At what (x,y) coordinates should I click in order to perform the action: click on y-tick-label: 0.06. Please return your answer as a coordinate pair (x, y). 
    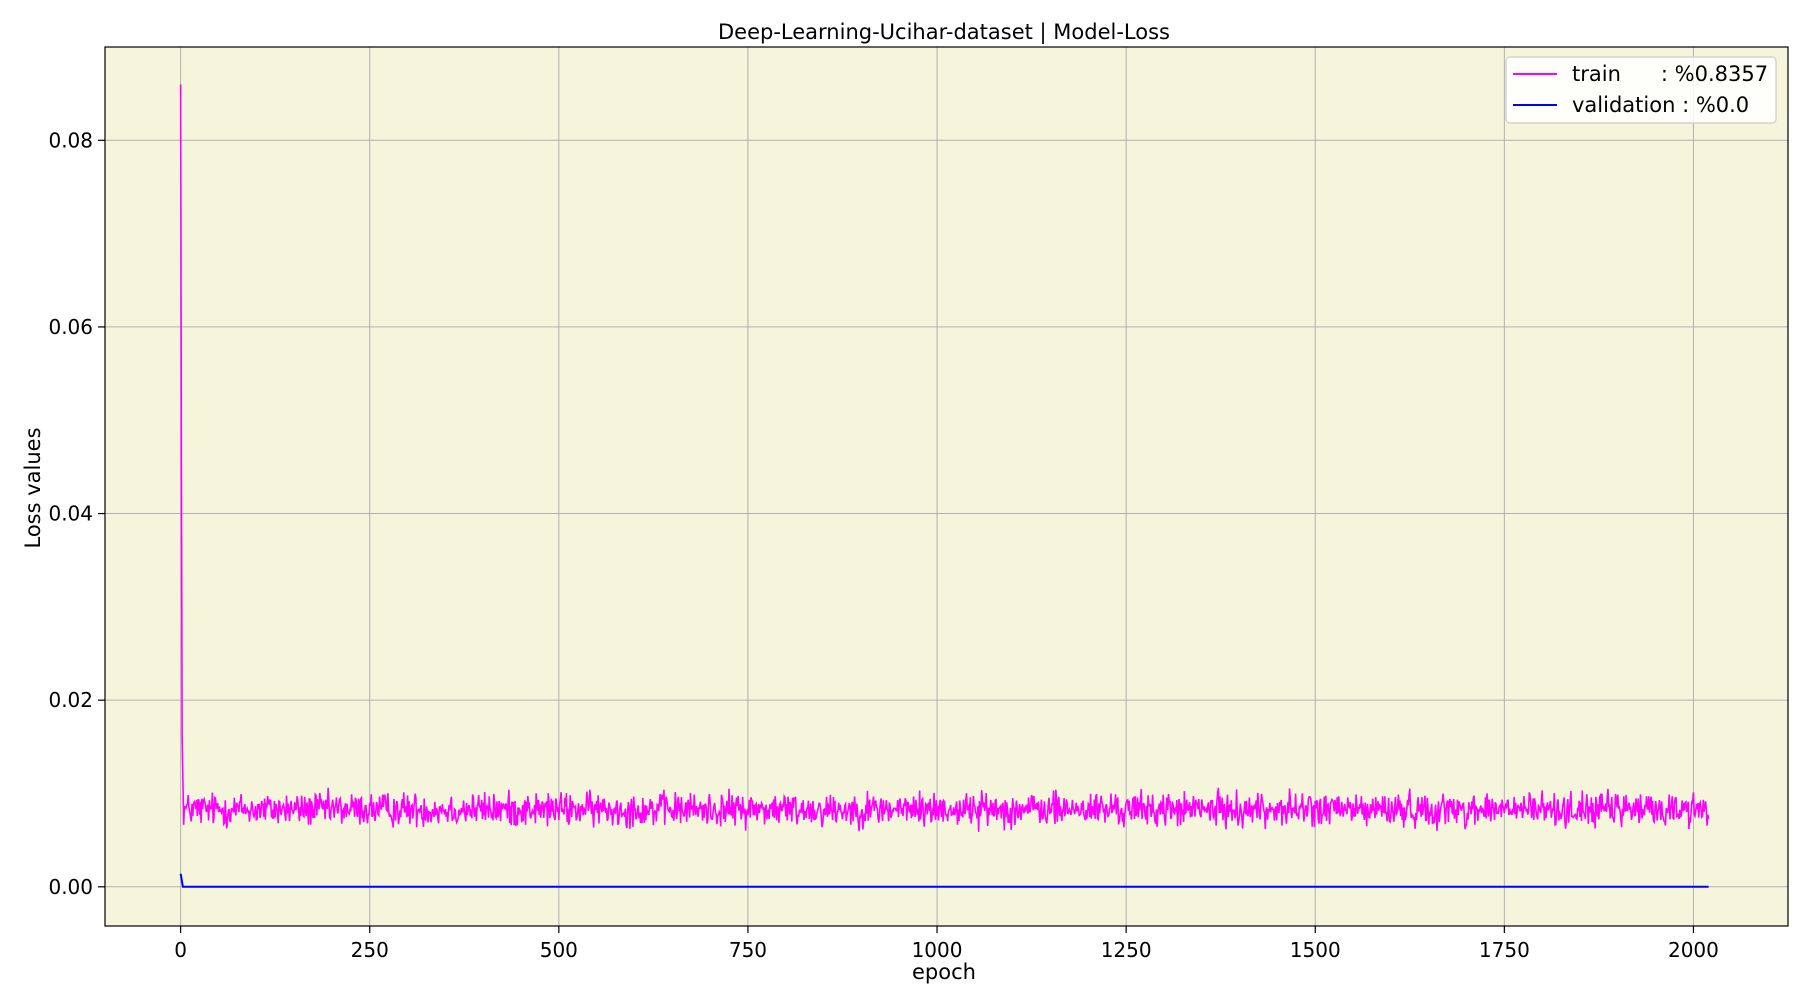
    Looking at the image, I should click on (70, 327).